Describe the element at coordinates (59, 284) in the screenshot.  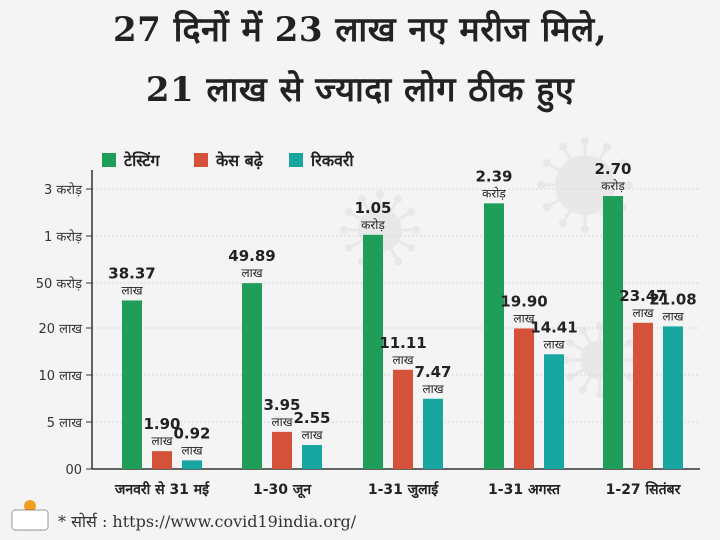
I see `y-tick-label: 50 करोड़` at that location.